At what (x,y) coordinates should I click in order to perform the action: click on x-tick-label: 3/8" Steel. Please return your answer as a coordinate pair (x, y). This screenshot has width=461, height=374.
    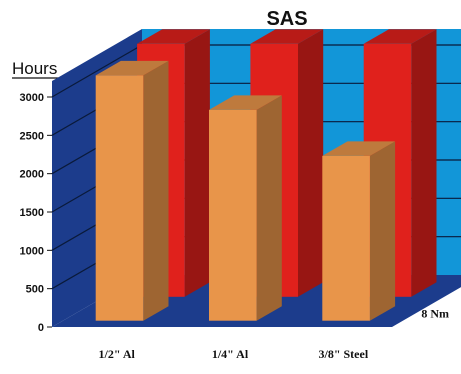
    Looking at the image, I should click on (344, 354).